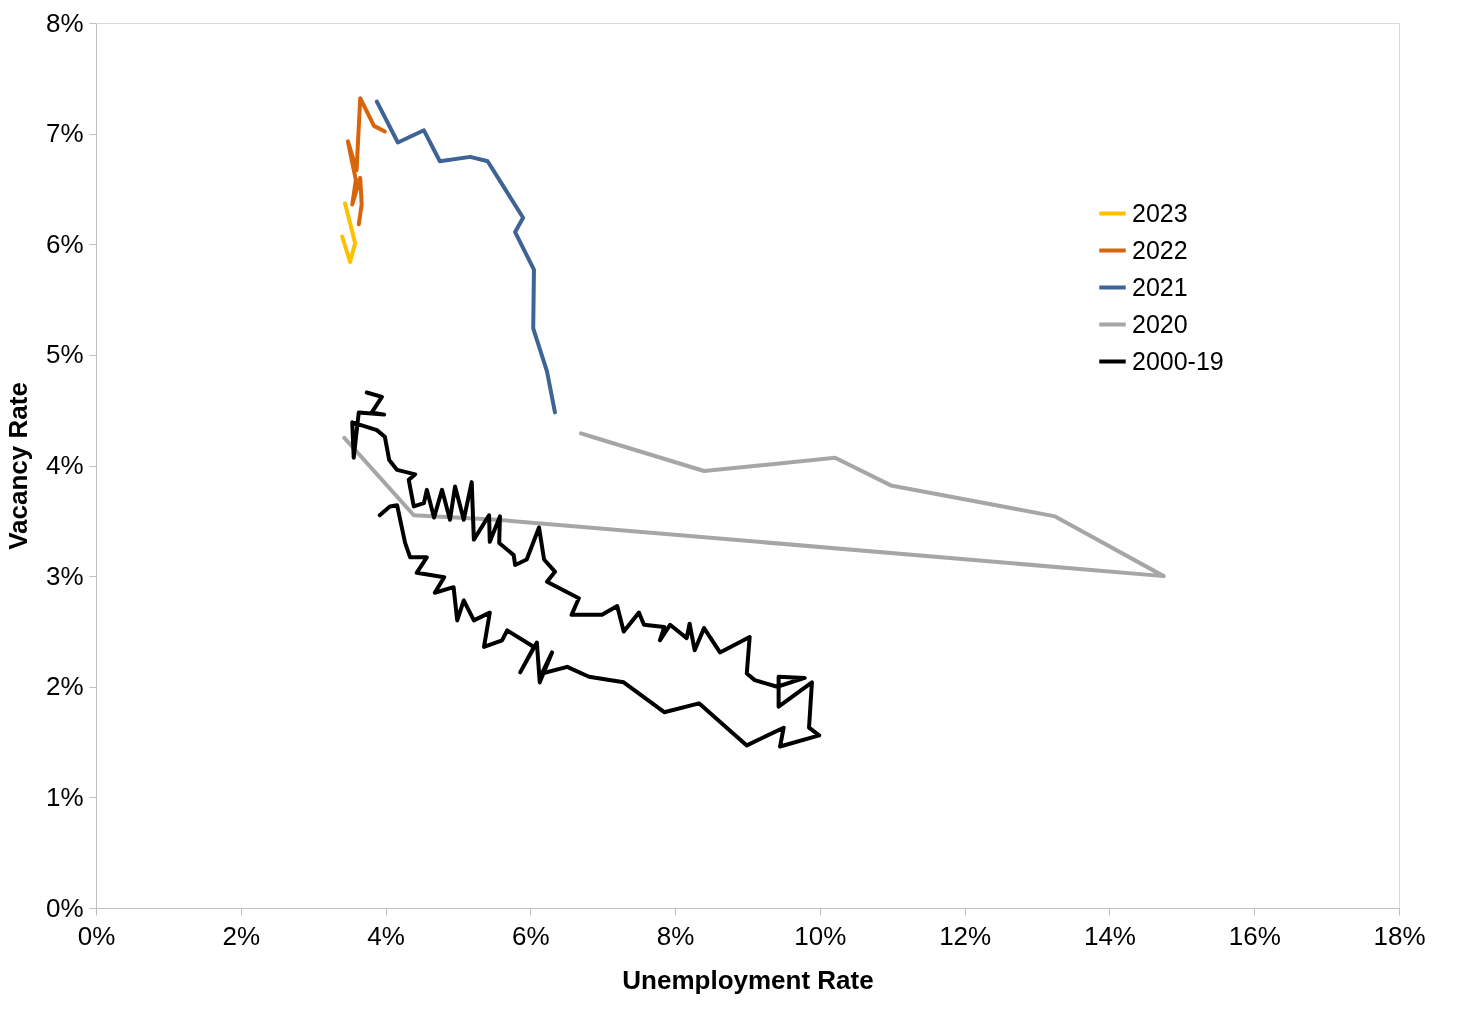 This screenshot has height=1020, width=1457. I want to click on y-tick-label: 3%, so click(64, 575).